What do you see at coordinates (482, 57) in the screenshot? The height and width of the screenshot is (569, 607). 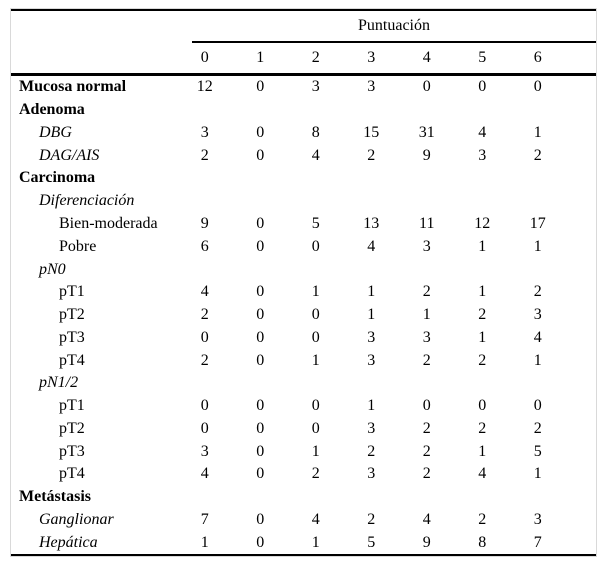 I see `column-header: 5` at bounding box center [482, 57].